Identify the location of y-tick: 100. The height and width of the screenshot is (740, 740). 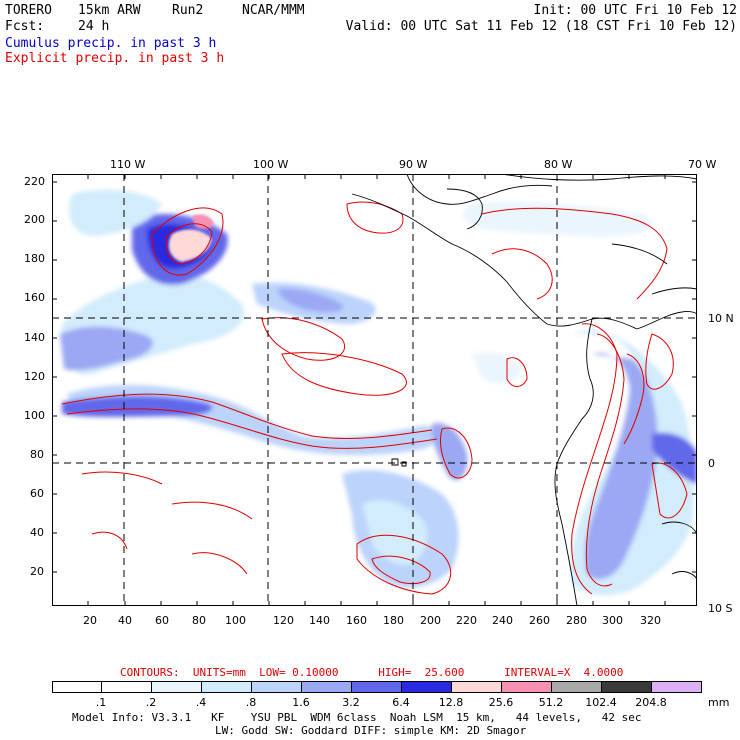
(34, 415).